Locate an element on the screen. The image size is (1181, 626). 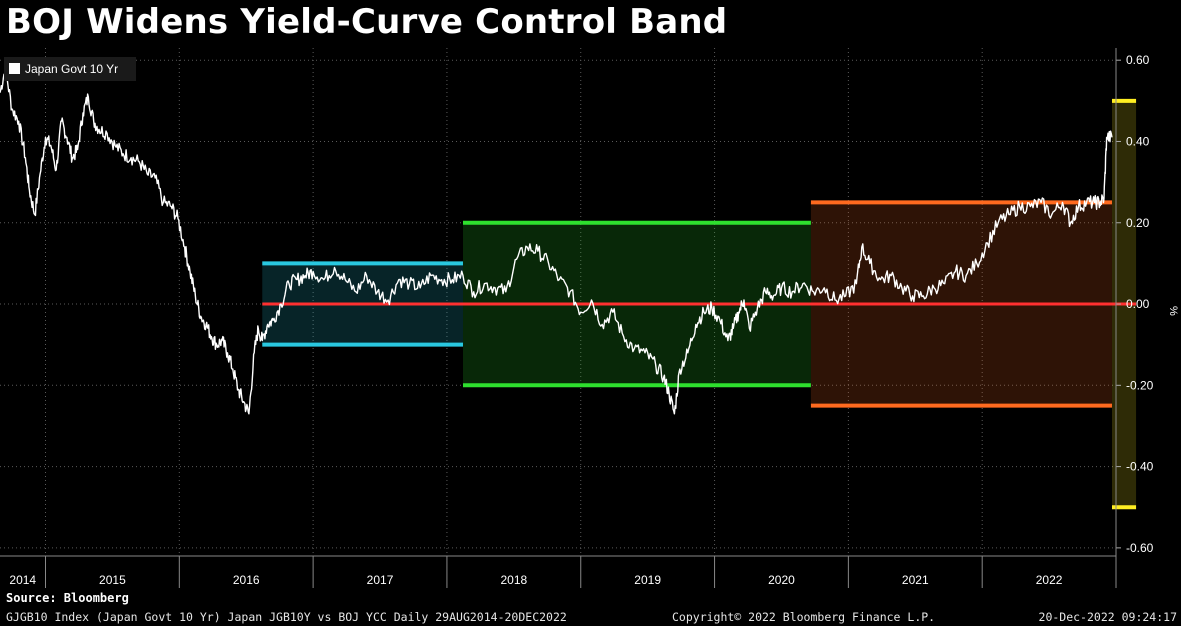
x-tick-label: 2022 is located at coordinates (1049, 580).